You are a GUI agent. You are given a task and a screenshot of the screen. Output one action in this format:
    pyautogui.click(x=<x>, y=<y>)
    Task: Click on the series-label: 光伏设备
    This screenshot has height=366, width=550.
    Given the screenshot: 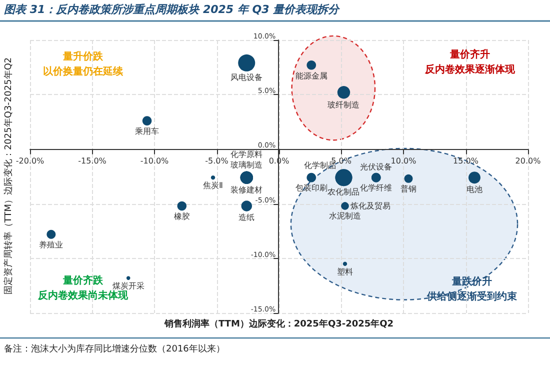 What is the action you would take?
    pyautogui.click(x=376, y=167)
    